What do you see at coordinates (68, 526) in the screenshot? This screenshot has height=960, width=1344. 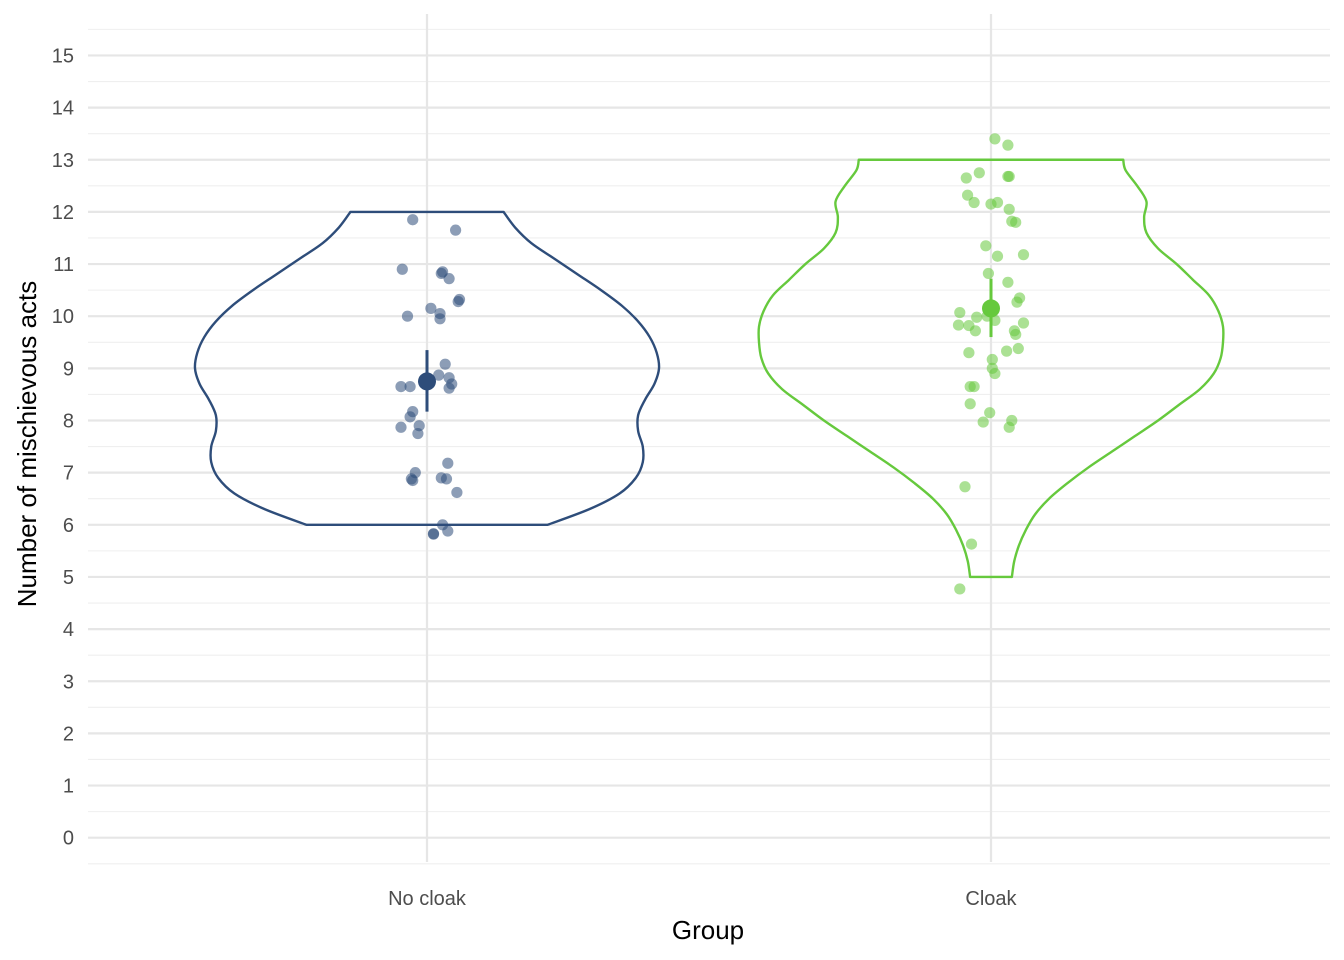 I see `y-tick-label: 6` at bounding box center [68, 526].